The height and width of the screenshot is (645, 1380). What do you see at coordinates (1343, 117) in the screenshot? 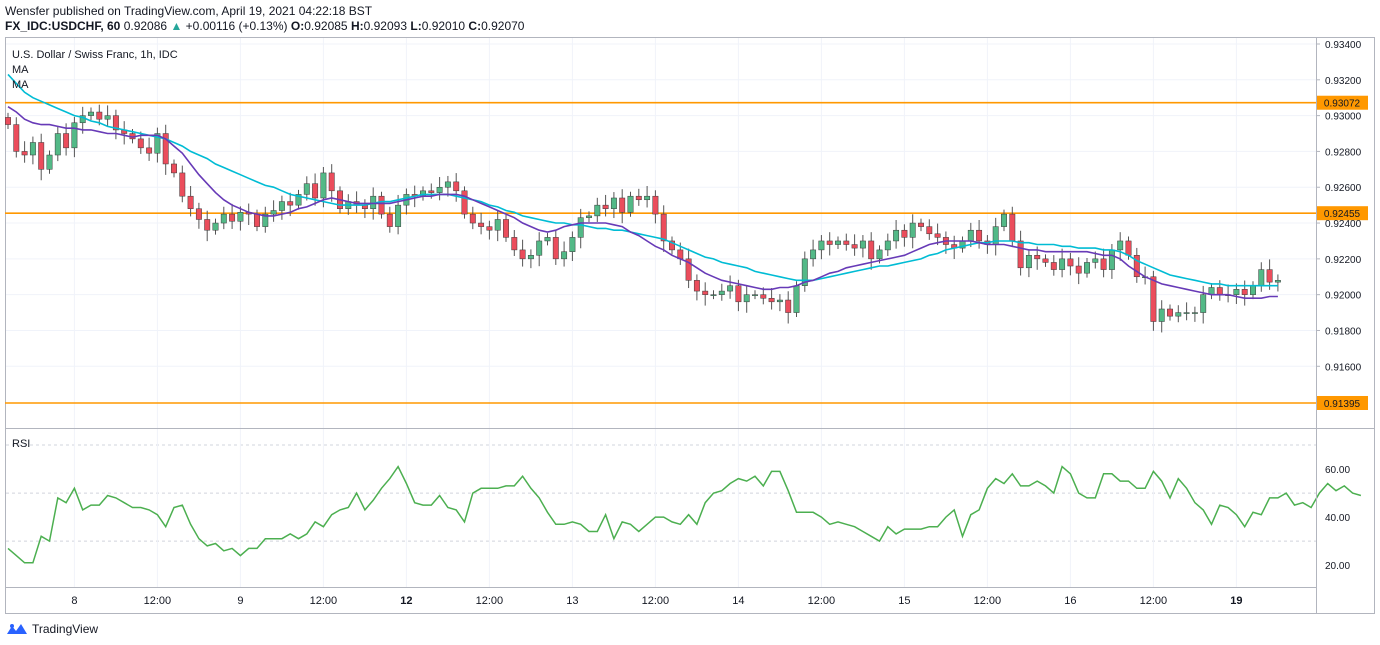
I see `price-tick-label: 0.93000` at bounding box center [1343, 117].